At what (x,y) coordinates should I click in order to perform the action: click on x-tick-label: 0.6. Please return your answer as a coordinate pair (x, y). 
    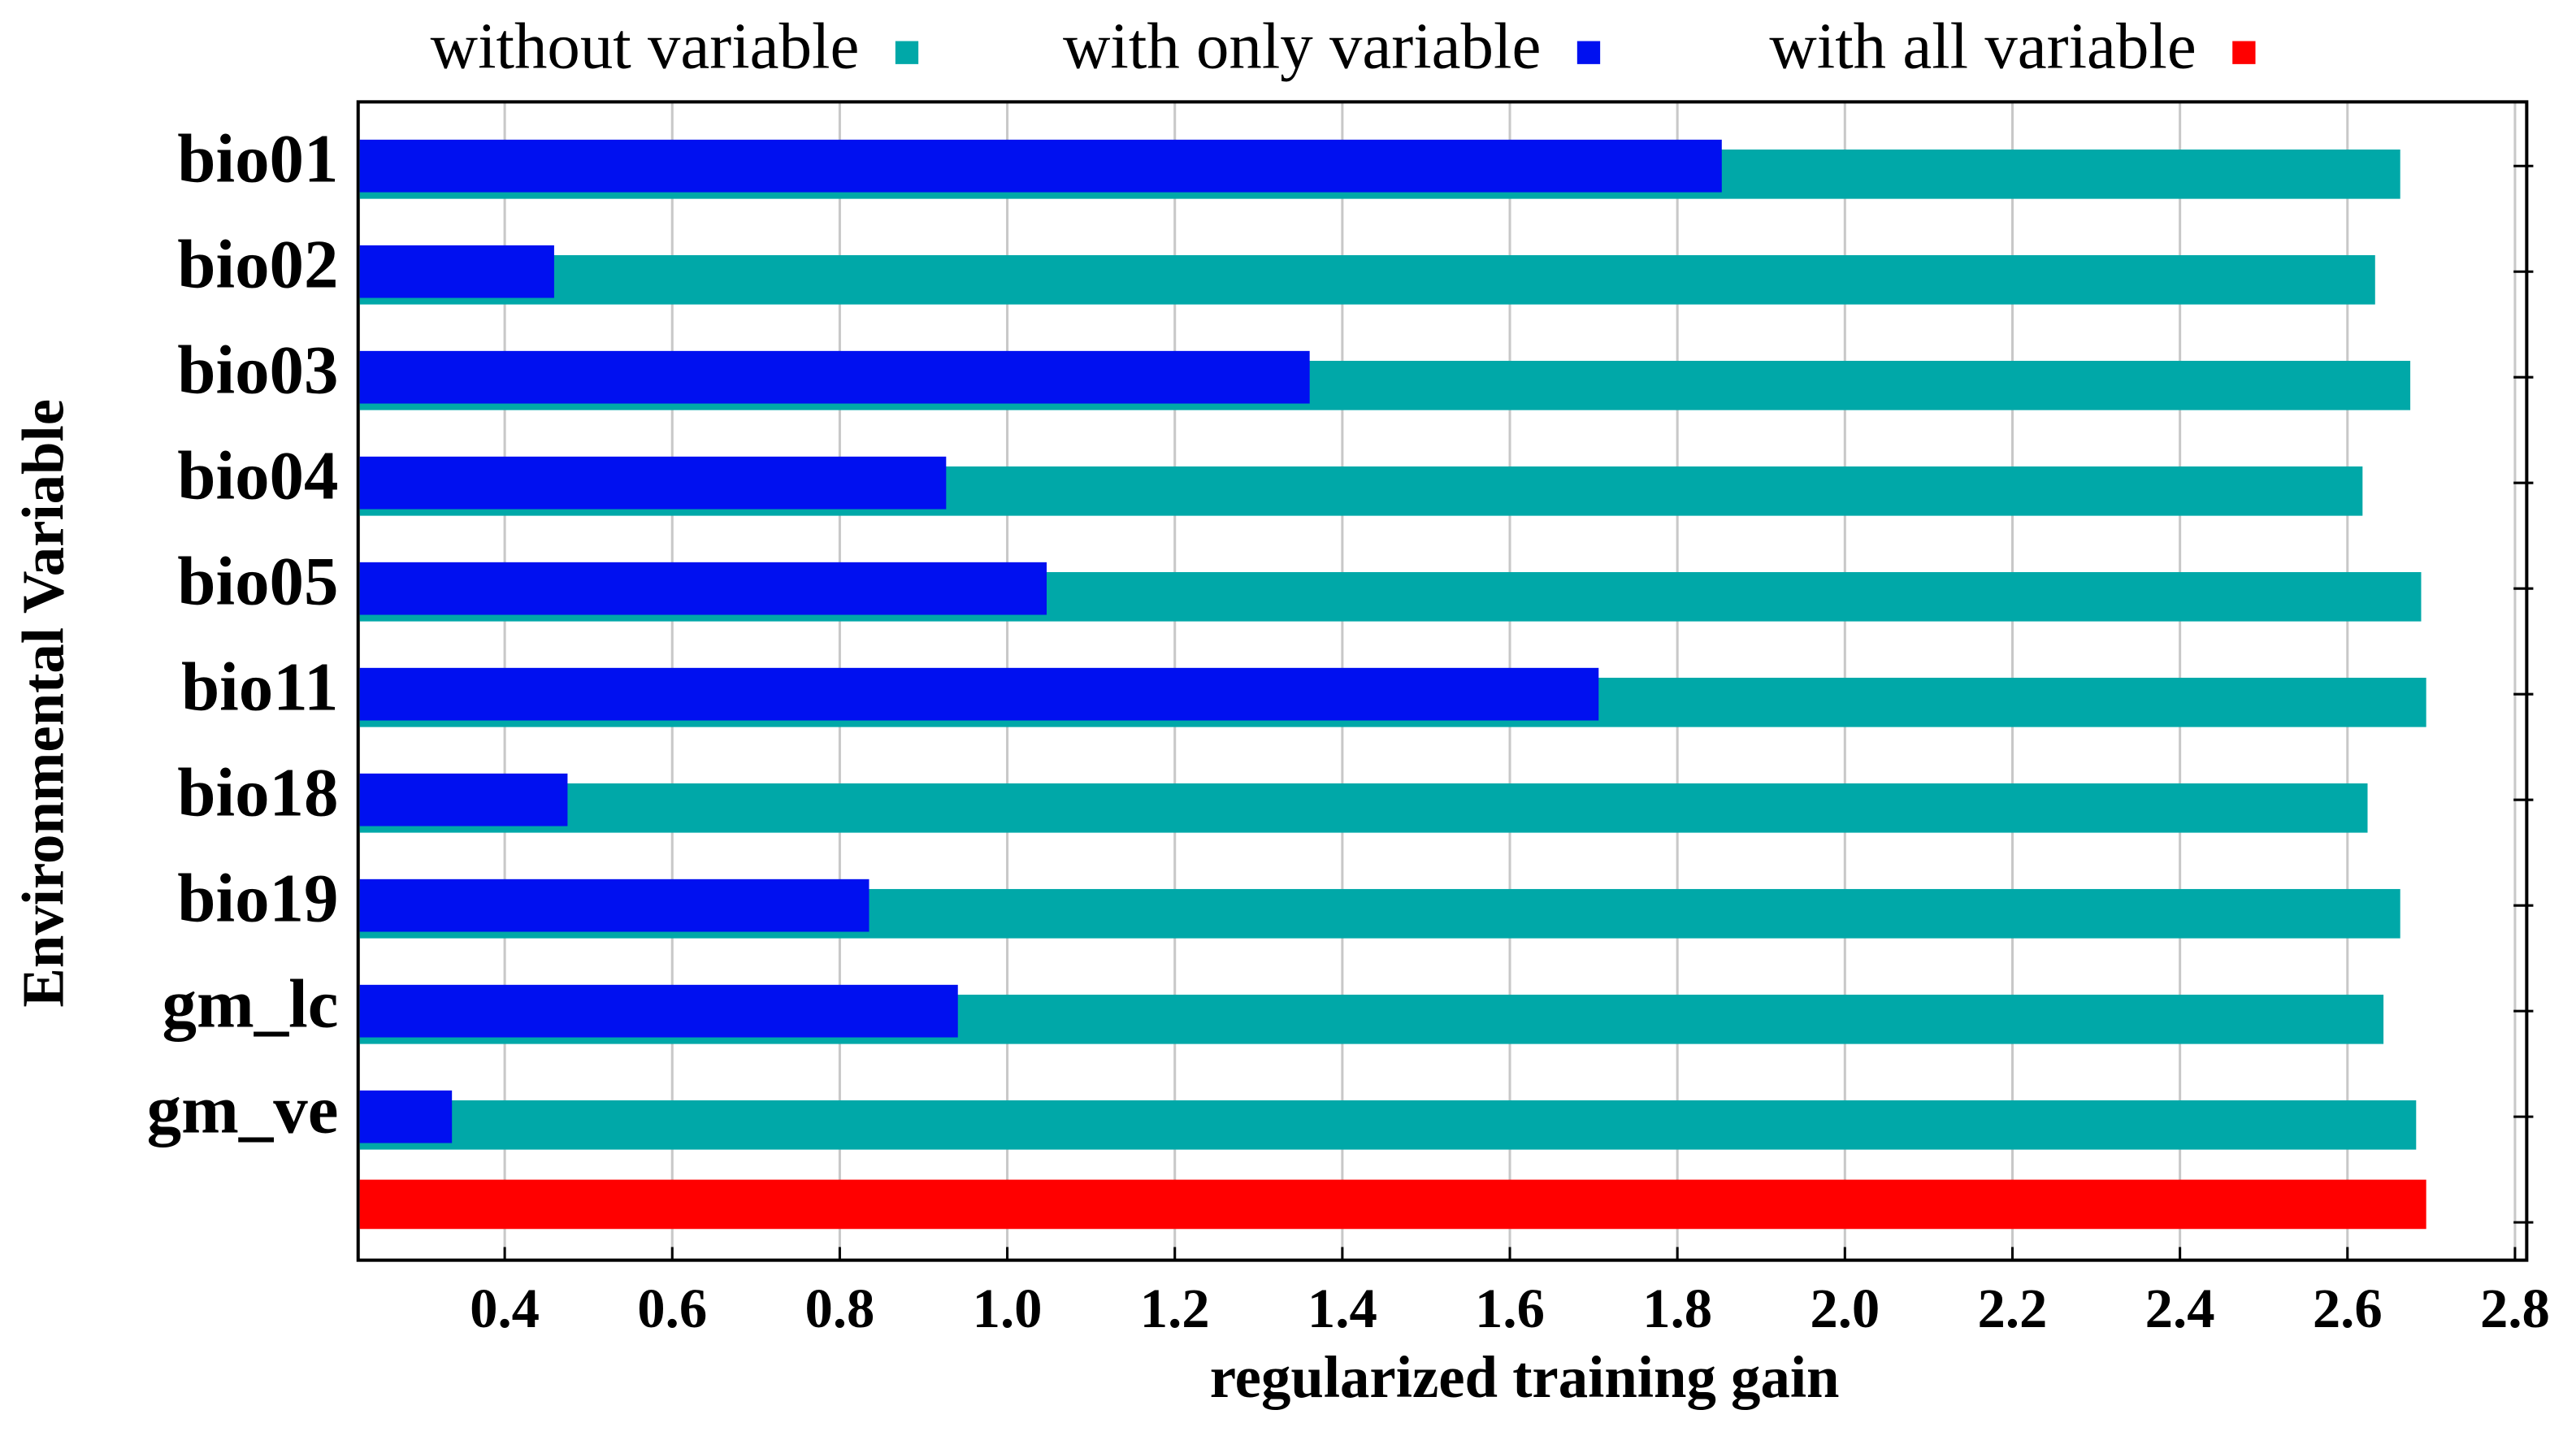
    Looking at the image, I should click on (672, 1308).